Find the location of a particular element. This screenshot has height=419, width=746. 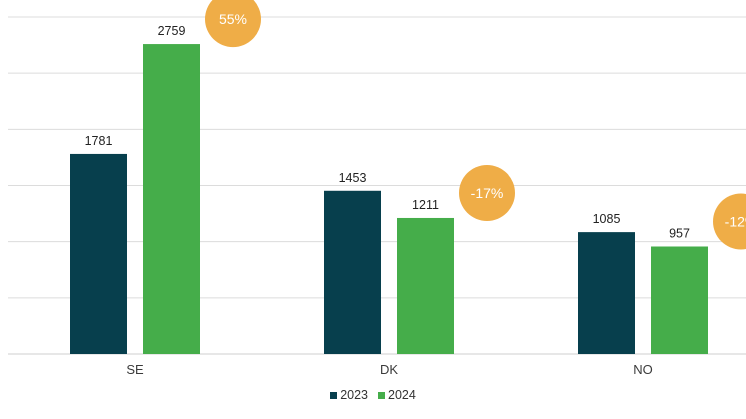

bar-no-2024 is located at coordinates (679, 300).